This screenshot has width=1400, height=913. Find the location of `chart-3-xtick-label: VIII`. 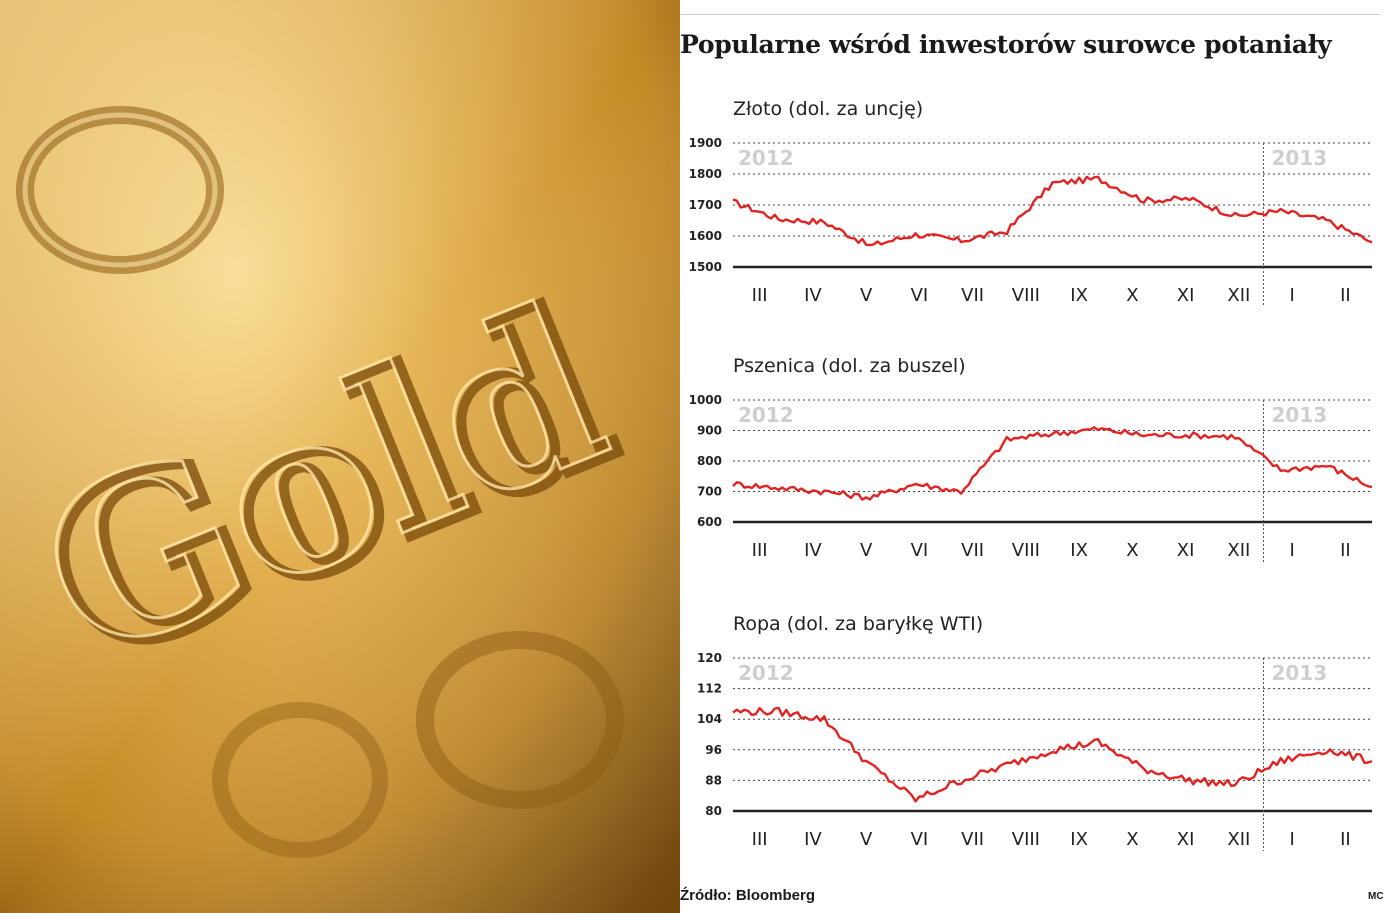

chart-3-xtick-label: VIII is located at coordinates (1026, 839).